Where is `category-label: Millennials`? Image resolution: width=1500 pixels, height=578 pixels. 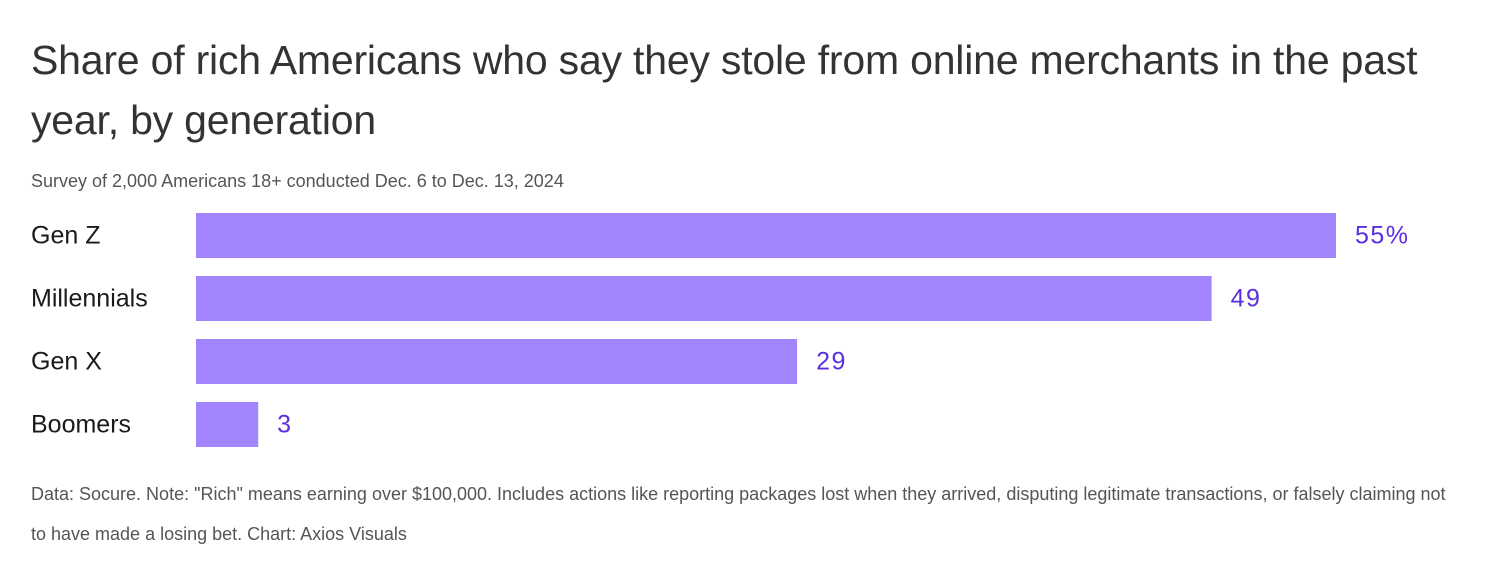 category-label: Millennials is located at coordinates (89, 299).